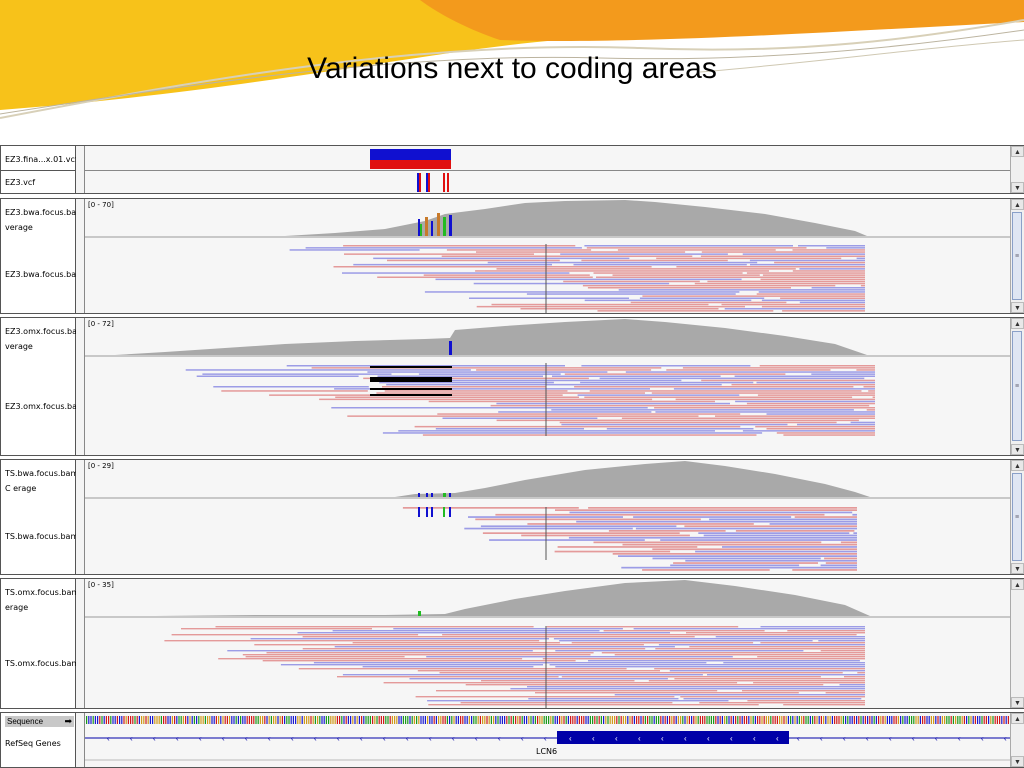  What do you see at coordinates (40, 481) in the screenshot?
I see `track-name-coverage: TS.bwa.focus.bam C erage` at bounding box center [40, 481].